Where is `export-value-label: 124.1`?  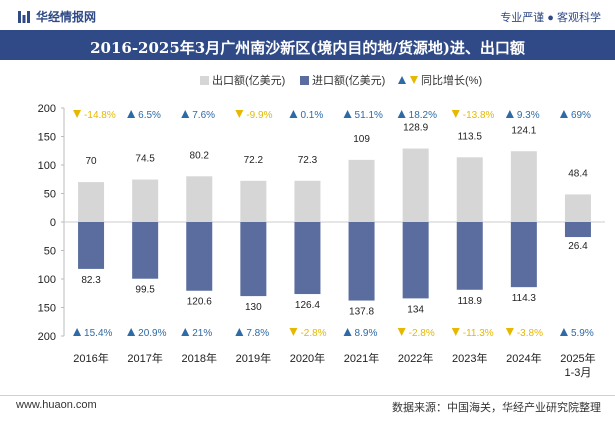 export-value-label: 124.1 is located at coordinates (523, 130).